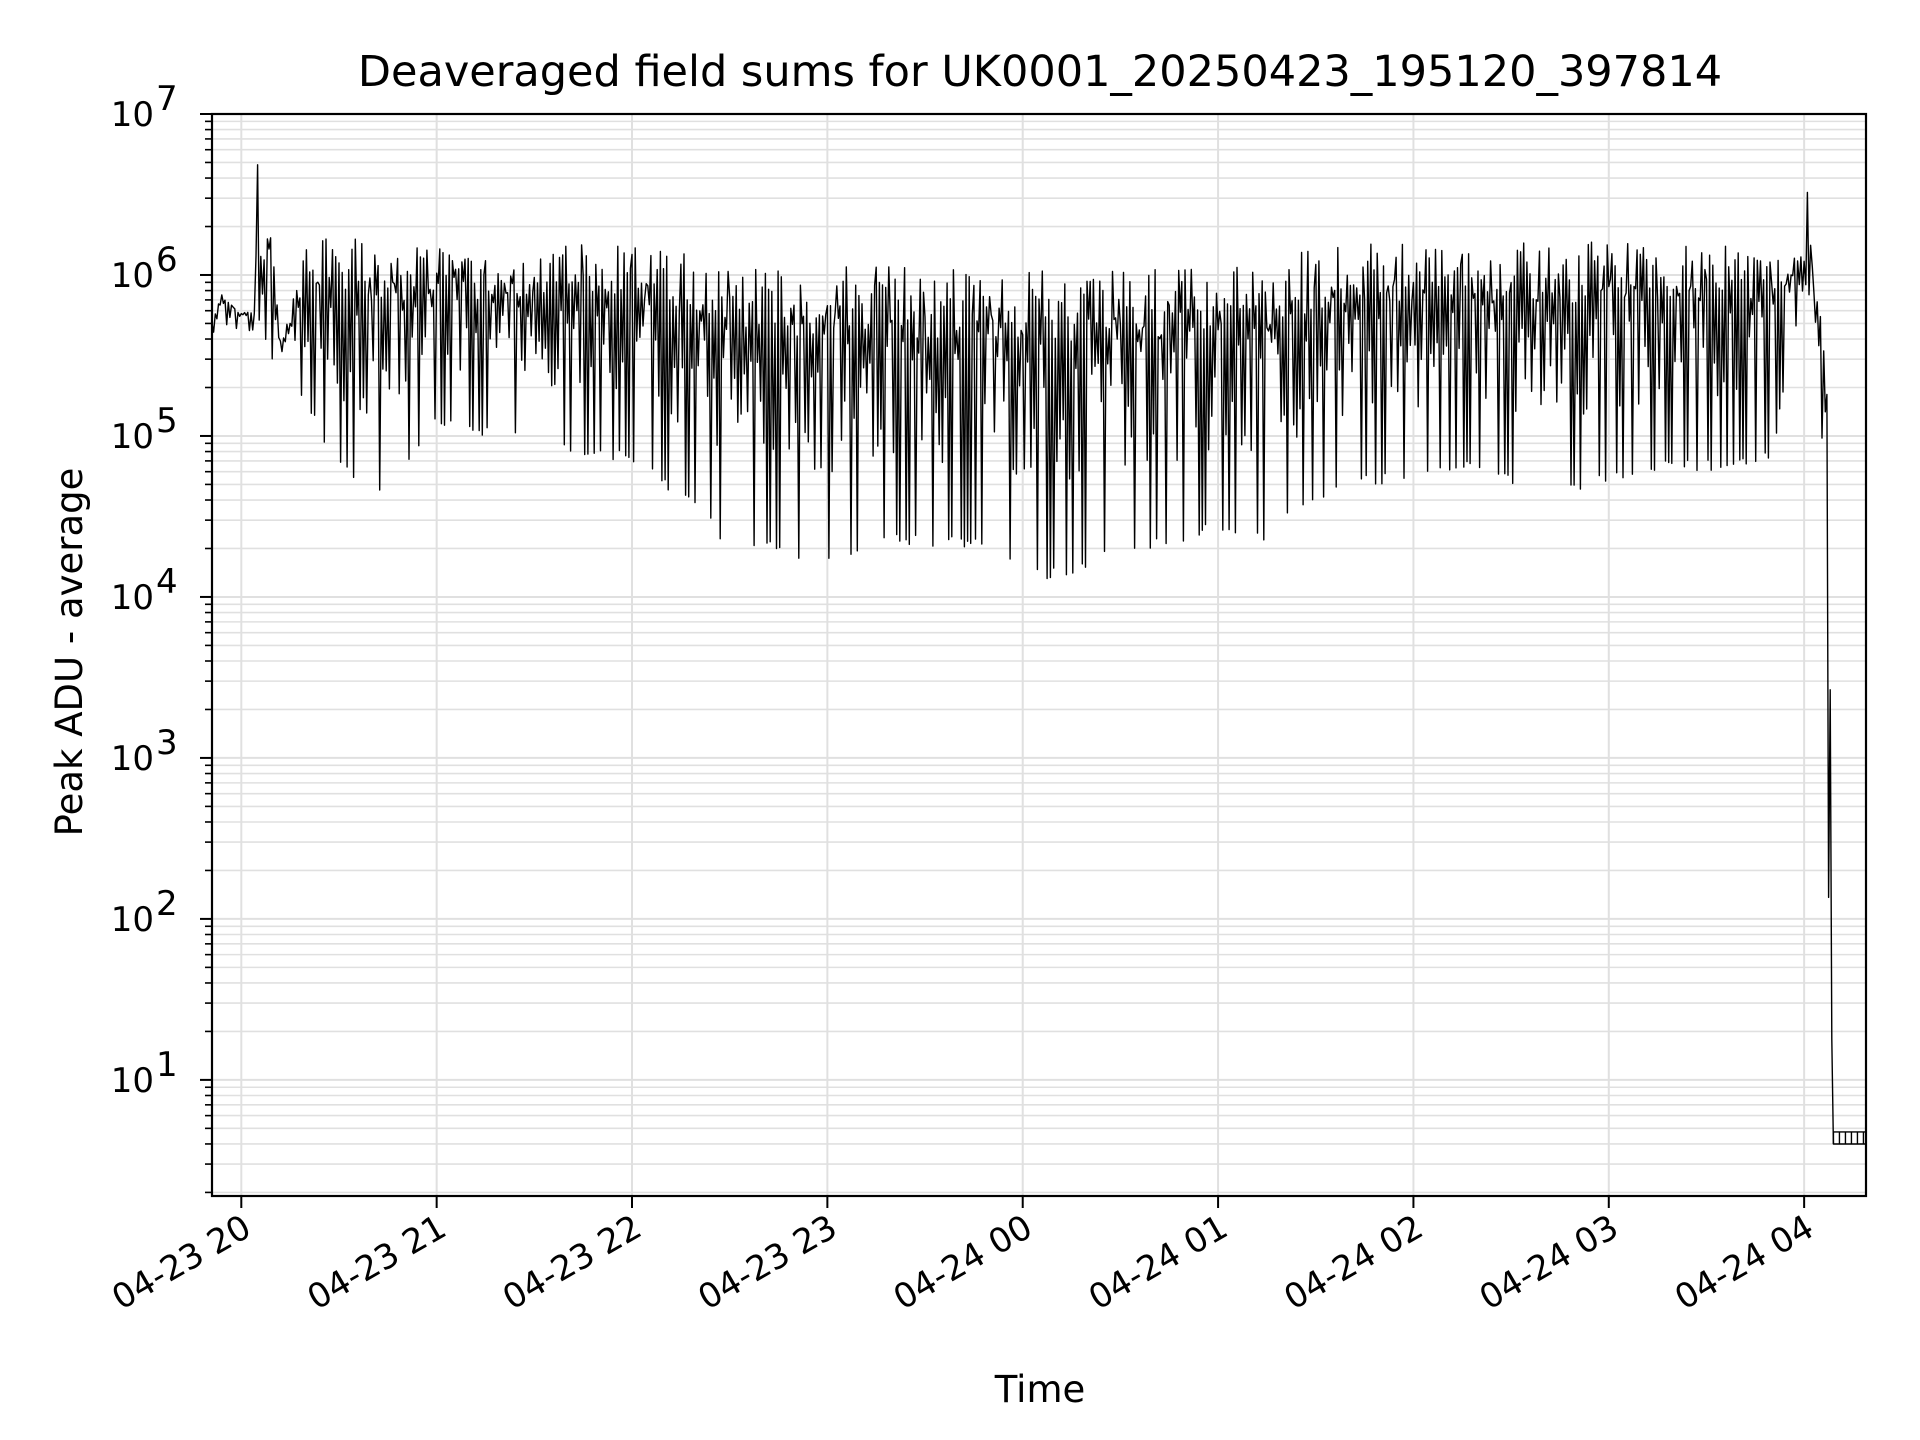 The width and height of the screenshot is (1920, 1440). Describe the element at coordinates (1040, 1389) in the screenshot. I see `x-axis-label: Time` at that location.